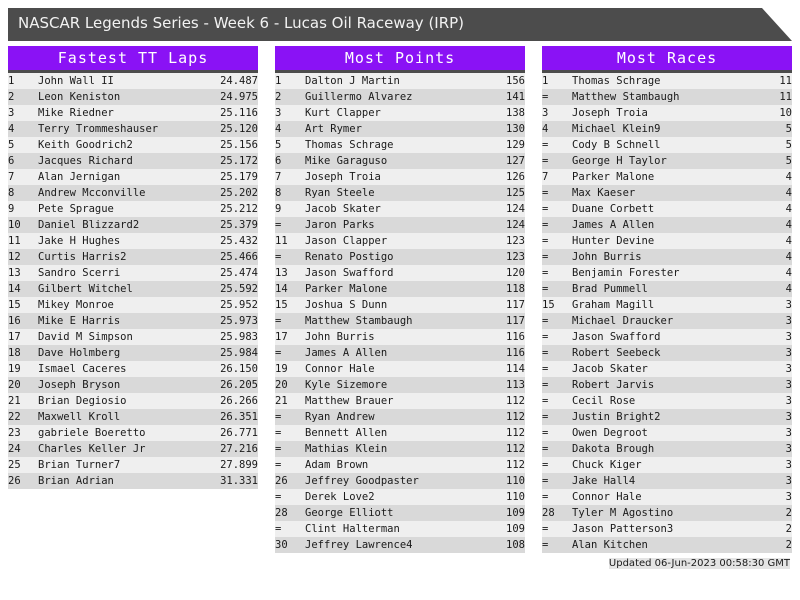  I want to click on row-driver-name: Dakota Brough, so click(613, 449).